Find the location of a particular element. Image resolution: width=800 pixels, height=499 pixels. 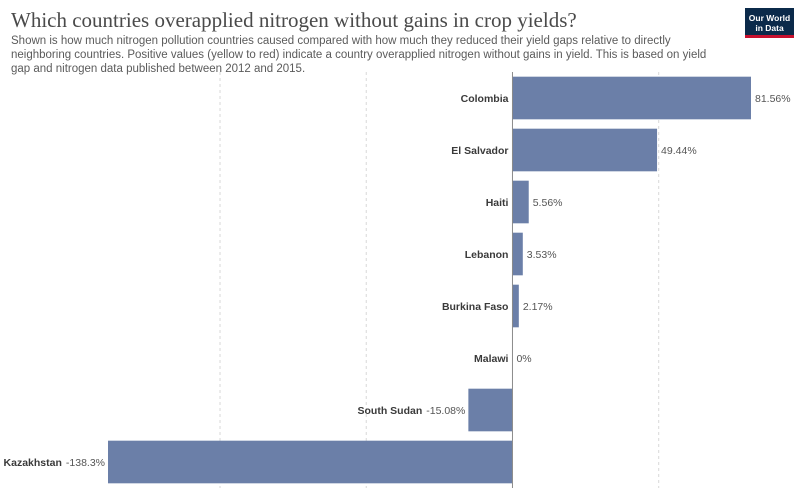

value-label: 2.17% is located at coordinates (538, 307).